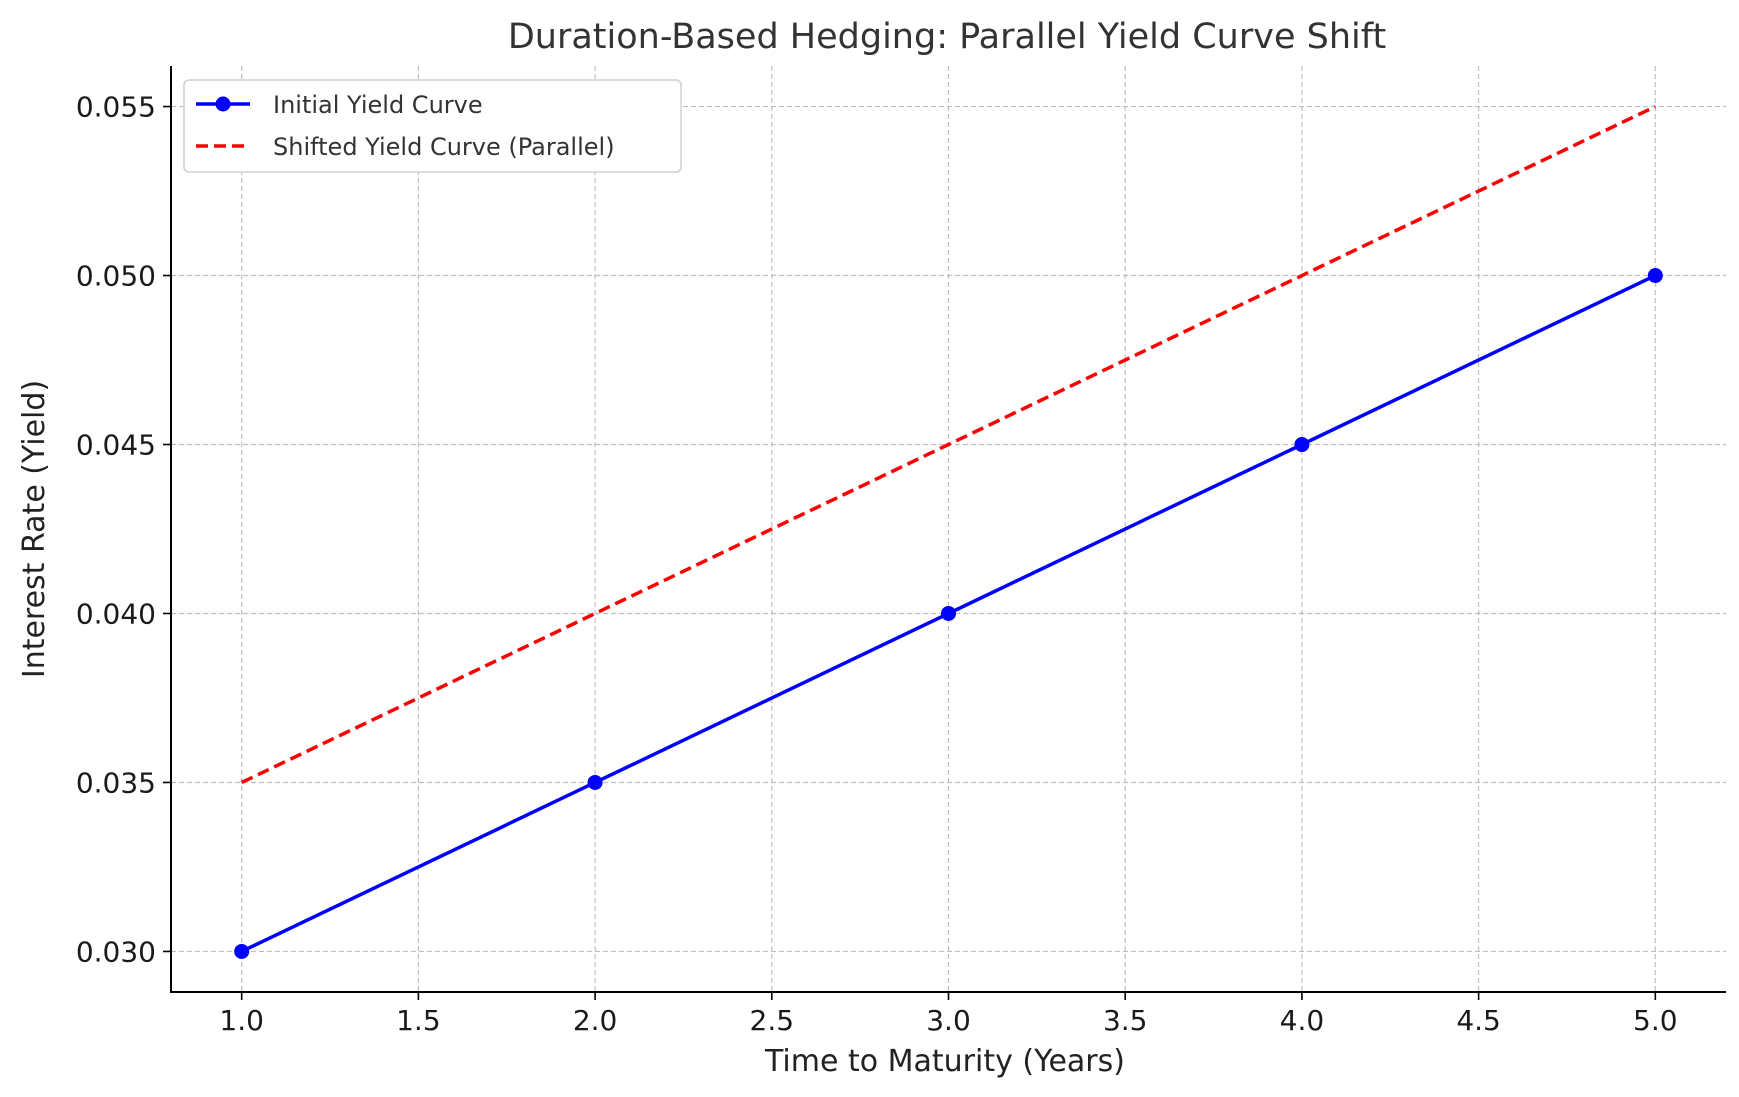 Image resolution: width=1739 pixels, height=1097 pixels. Describe the element at coordinates (772, 1020) in the screenshot. I see `x-tick-label: 2.5` at that location.